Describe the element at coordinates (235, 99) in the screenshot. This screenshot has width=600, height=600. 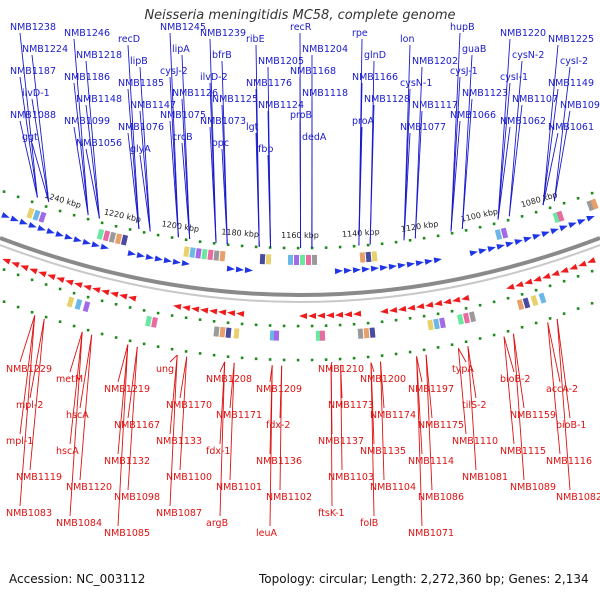
I see `forward-gene-label: NMB1125` at that location.